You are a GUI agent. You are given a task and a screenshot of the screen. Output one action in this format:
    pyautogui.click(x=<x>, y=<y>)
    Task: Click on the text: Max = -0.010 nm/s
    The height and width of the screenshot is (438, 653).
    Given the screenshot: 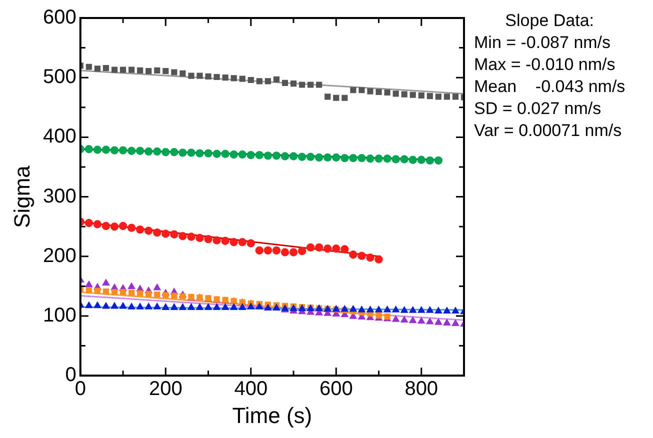 What is the action you would take?
    pyautogui.click(x=545, y=65)
    